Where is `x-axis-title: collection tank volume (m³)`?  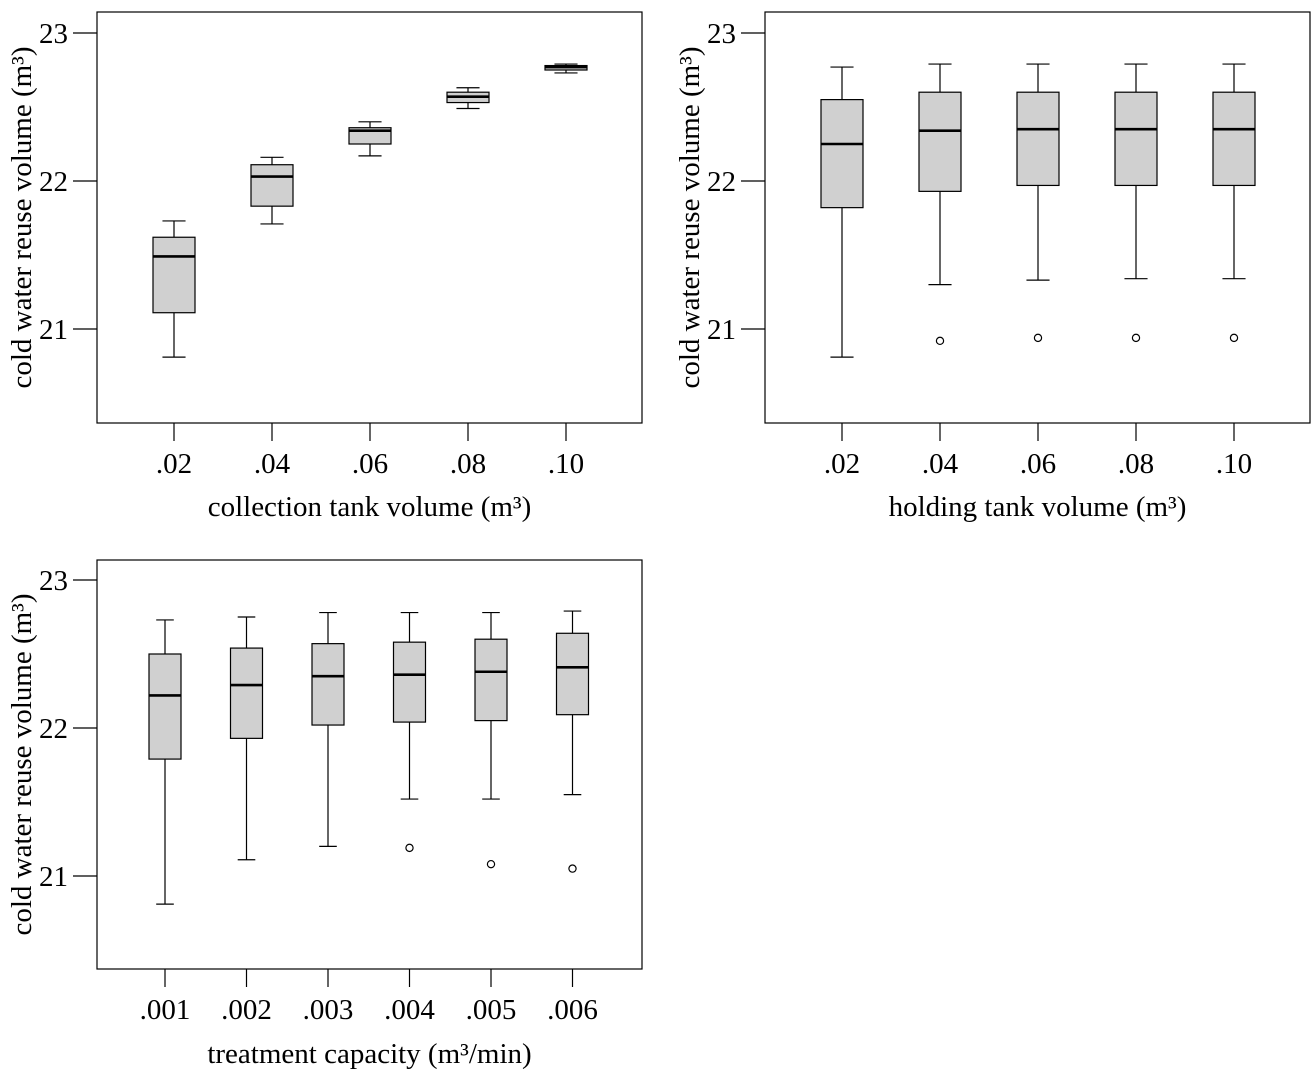 x-axis-title: collection tank volume (m³) is located at coordinates (370, 507).